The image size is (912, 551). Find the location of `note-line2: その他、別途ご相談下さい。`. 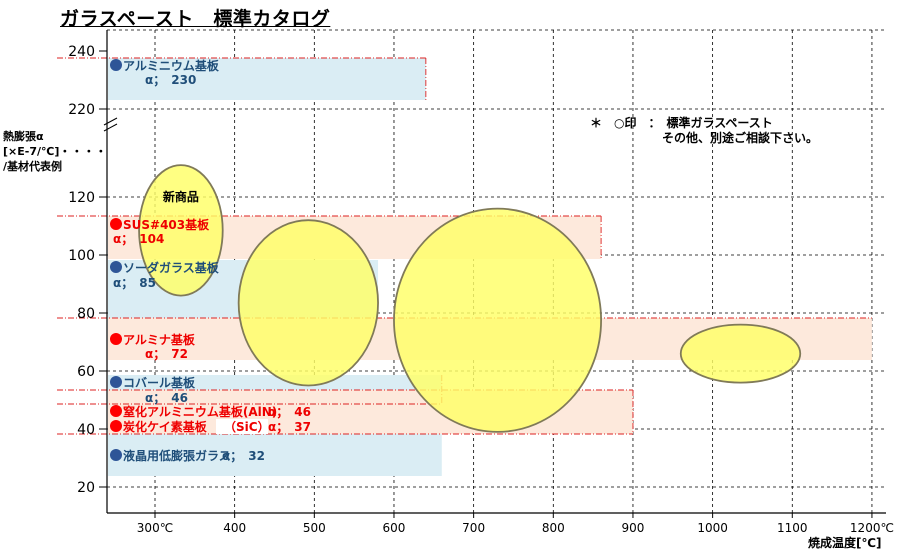

note-line2: その他、別途ご相談下さい。 is located at coordinates (740, 138).